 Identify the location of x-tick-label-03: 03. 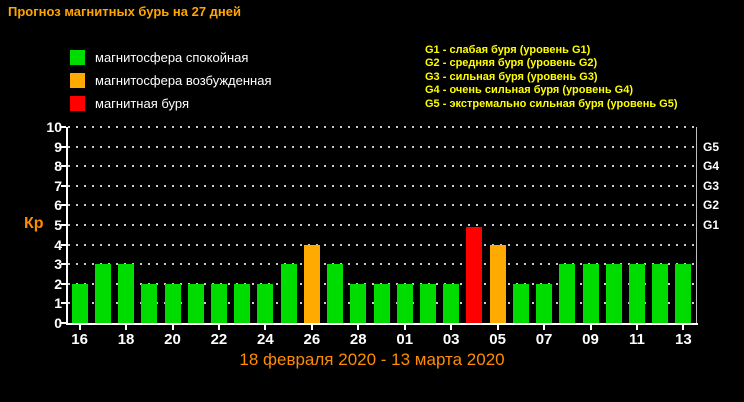
(451, 339).